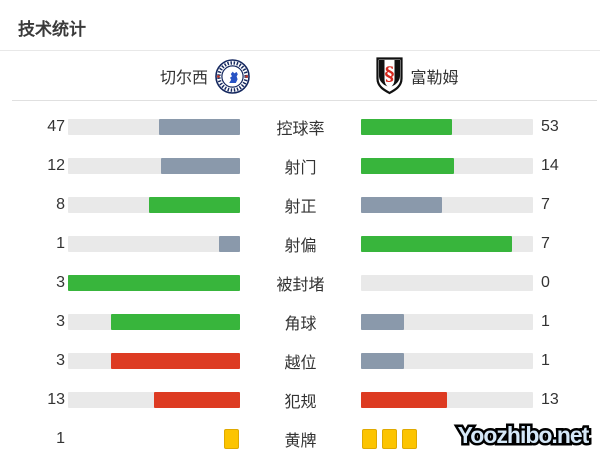  I want to click on home-value: 13, so click(56, 399).